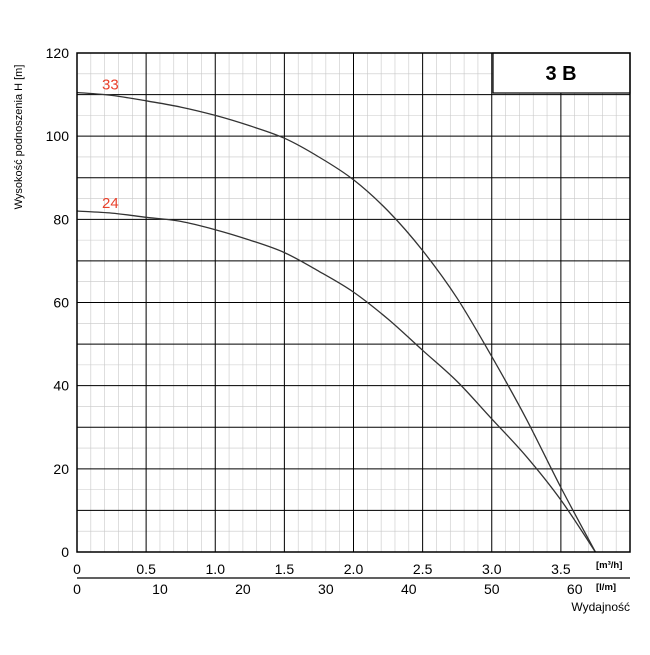  I want to click on x-tick-label-m3h: 1.5, so click(285, 569).